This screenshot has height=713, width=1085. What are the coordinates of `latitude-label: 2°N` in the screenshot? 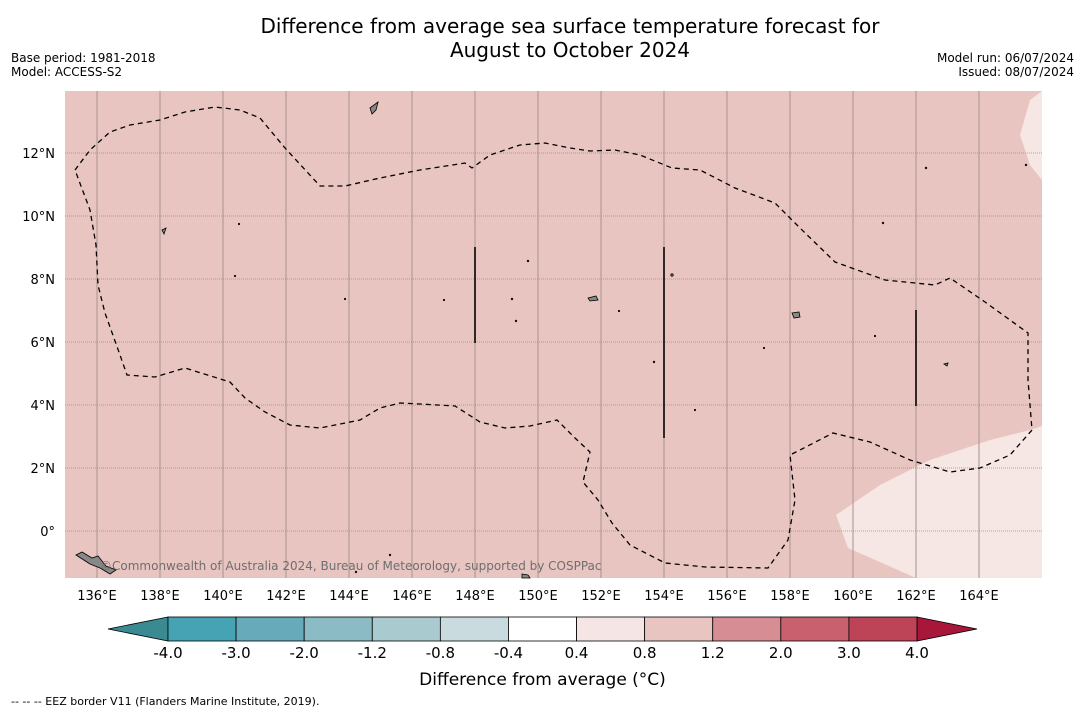 It's located at (43, 469).